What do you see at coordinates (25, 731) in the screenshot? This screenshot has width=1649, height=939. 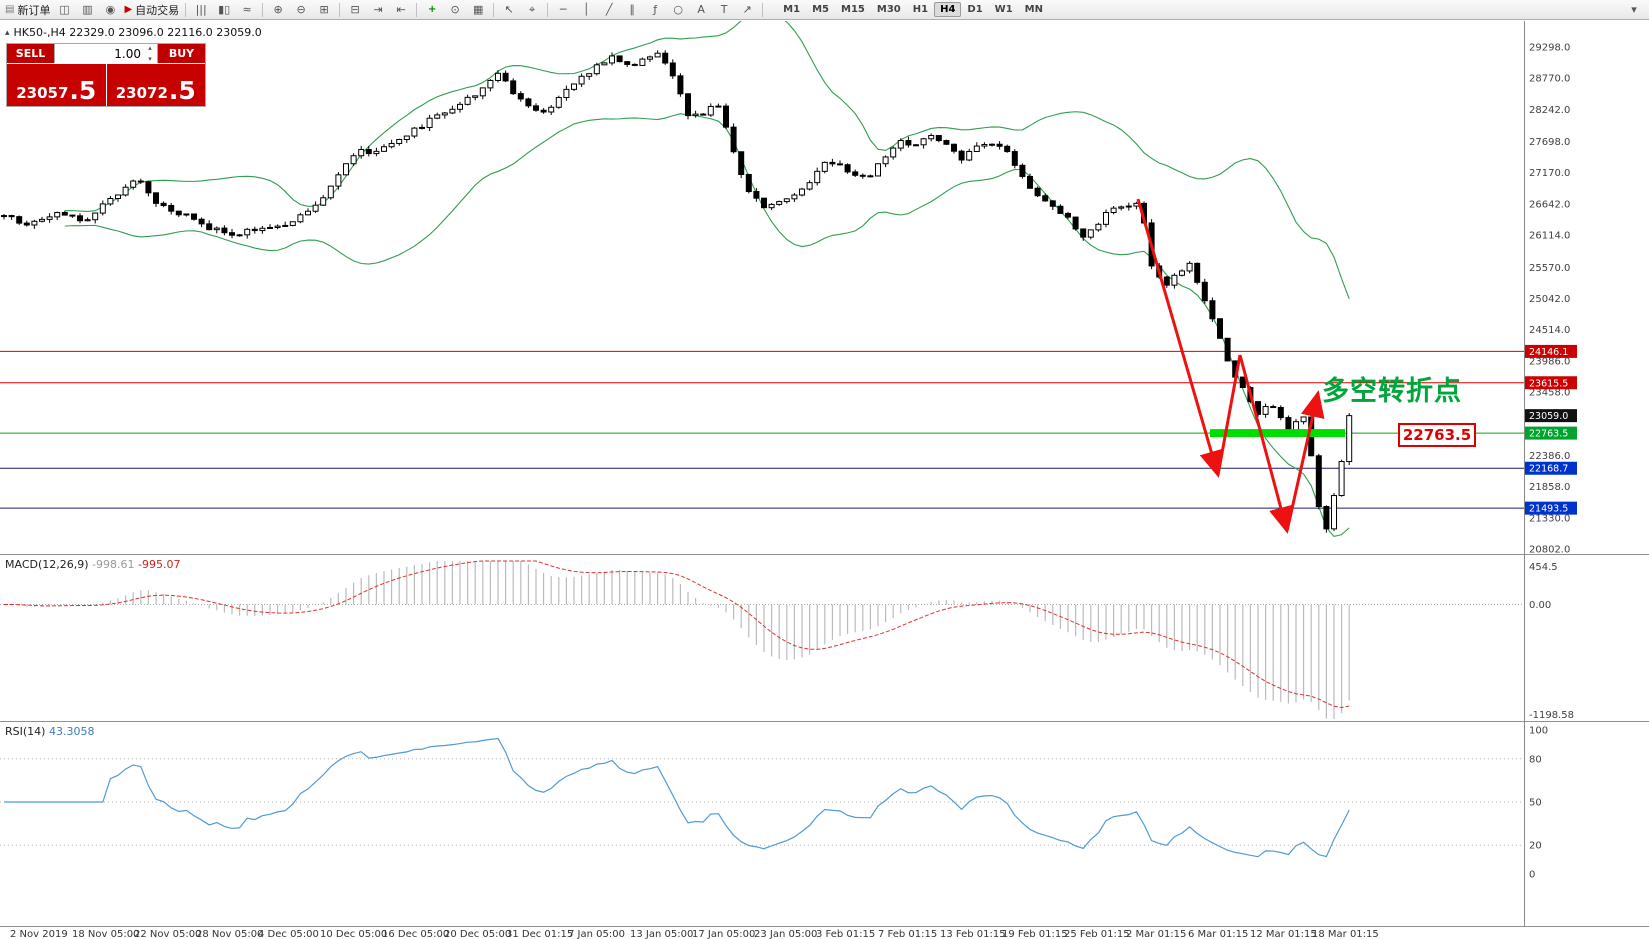 I see `rsi-name: RSI(14)` at bounding box center [25, 731].